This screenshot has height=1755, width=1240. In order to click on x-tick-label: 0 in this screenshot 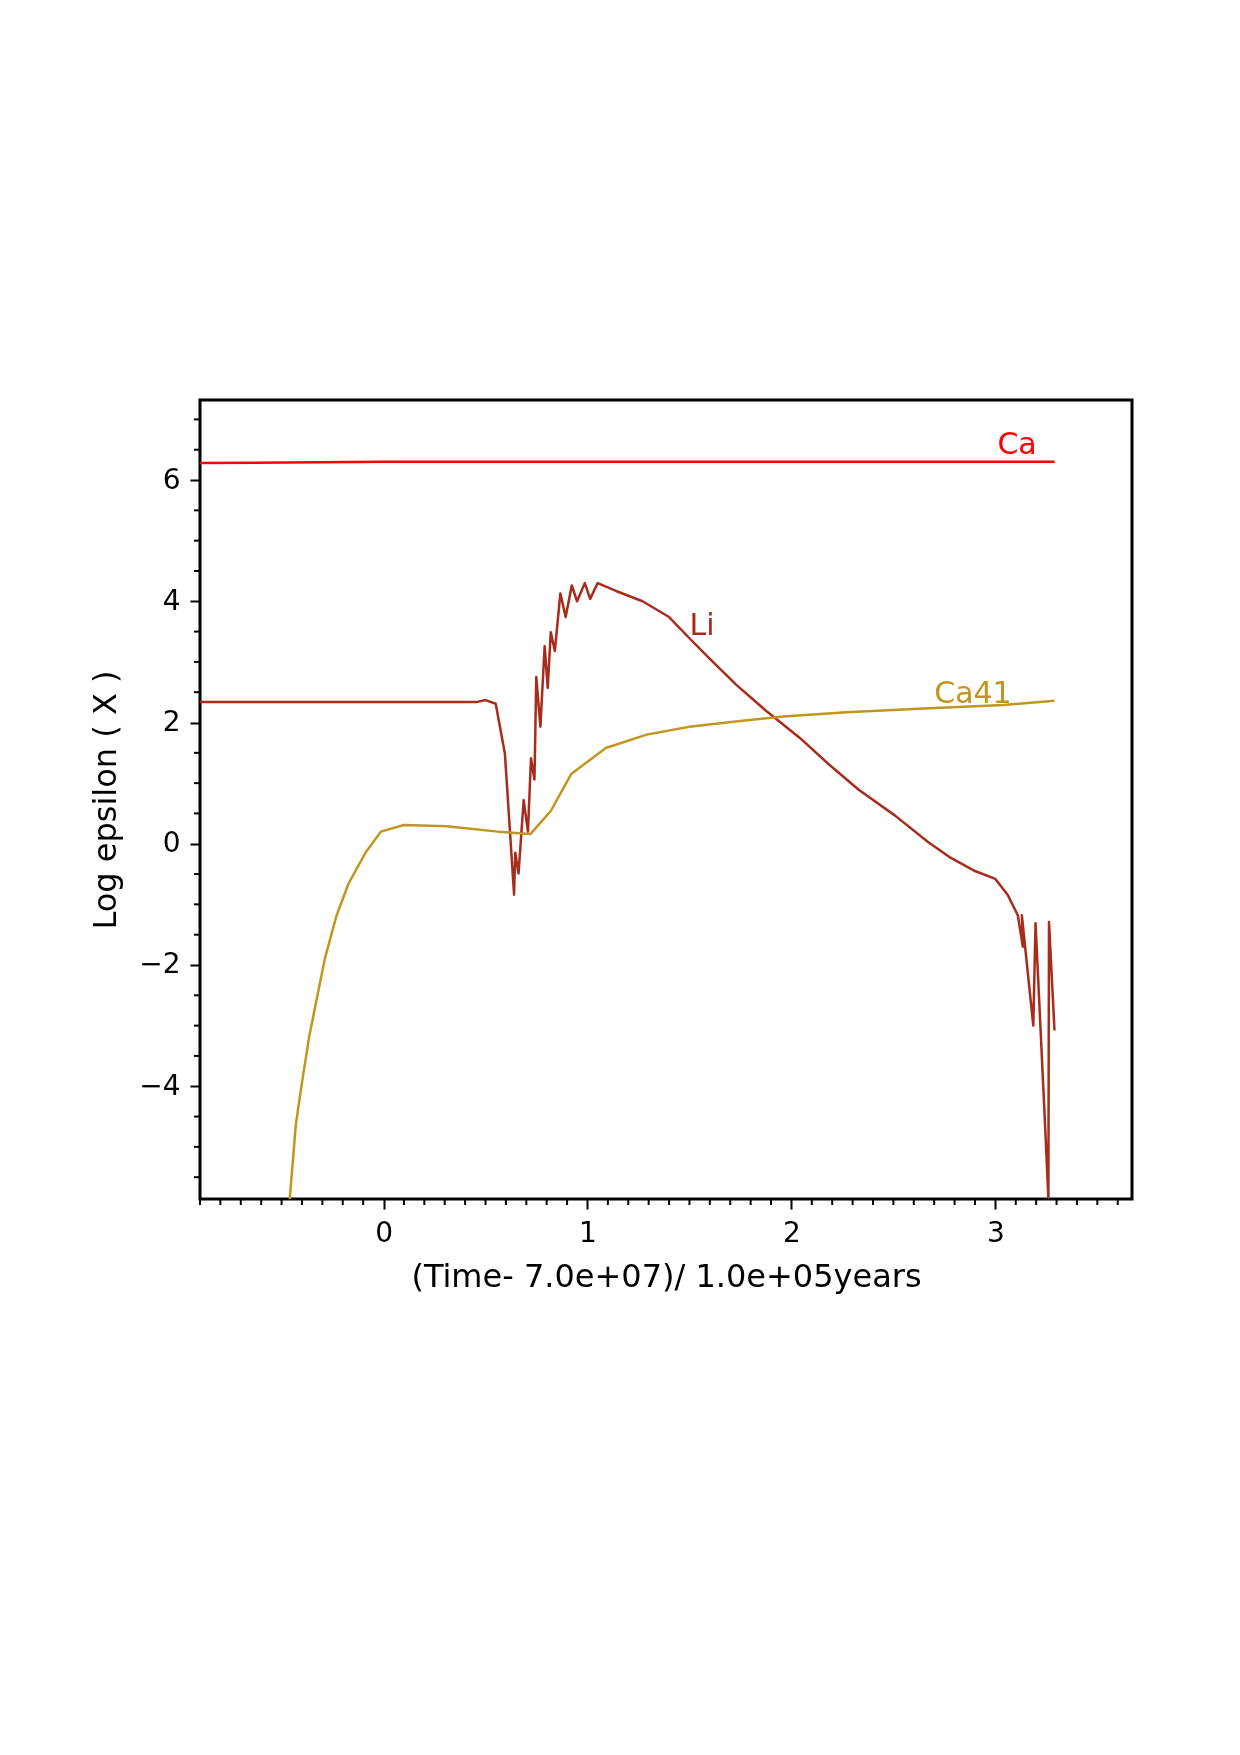, I will do `click(384, 1232)`.